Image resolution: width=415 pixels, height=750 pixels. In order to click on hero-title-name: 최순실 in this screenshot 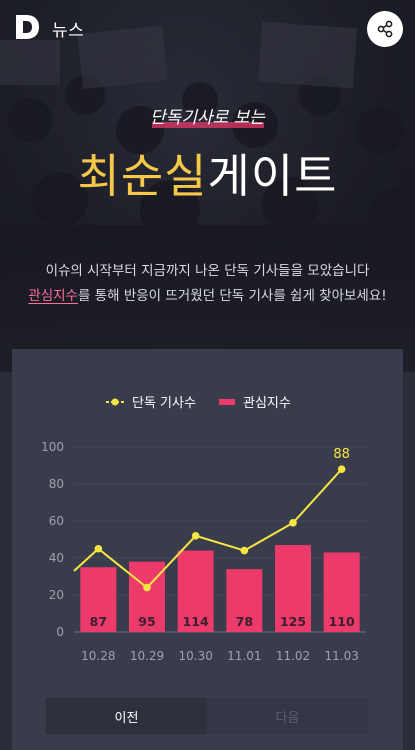, I will do `click(142, 176)`.